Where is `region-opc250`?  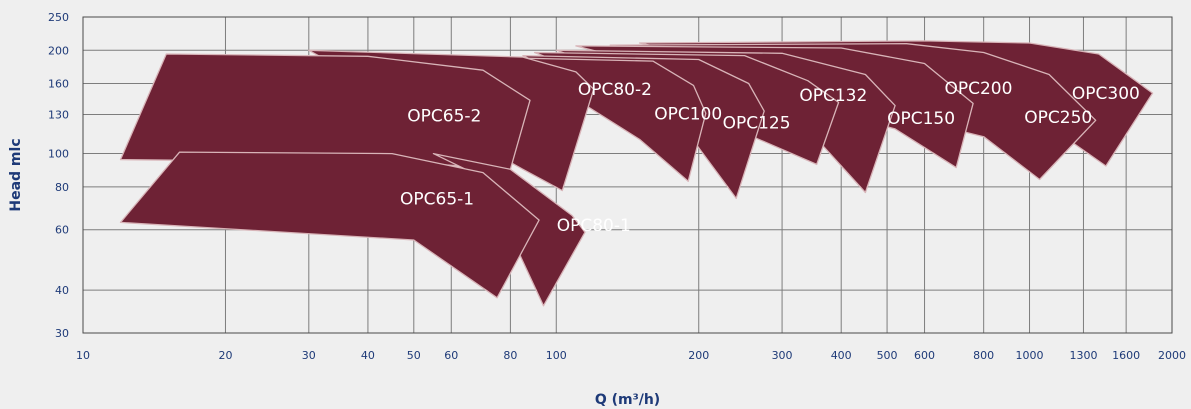 region-opc250 is located at coordinates (853, 112).